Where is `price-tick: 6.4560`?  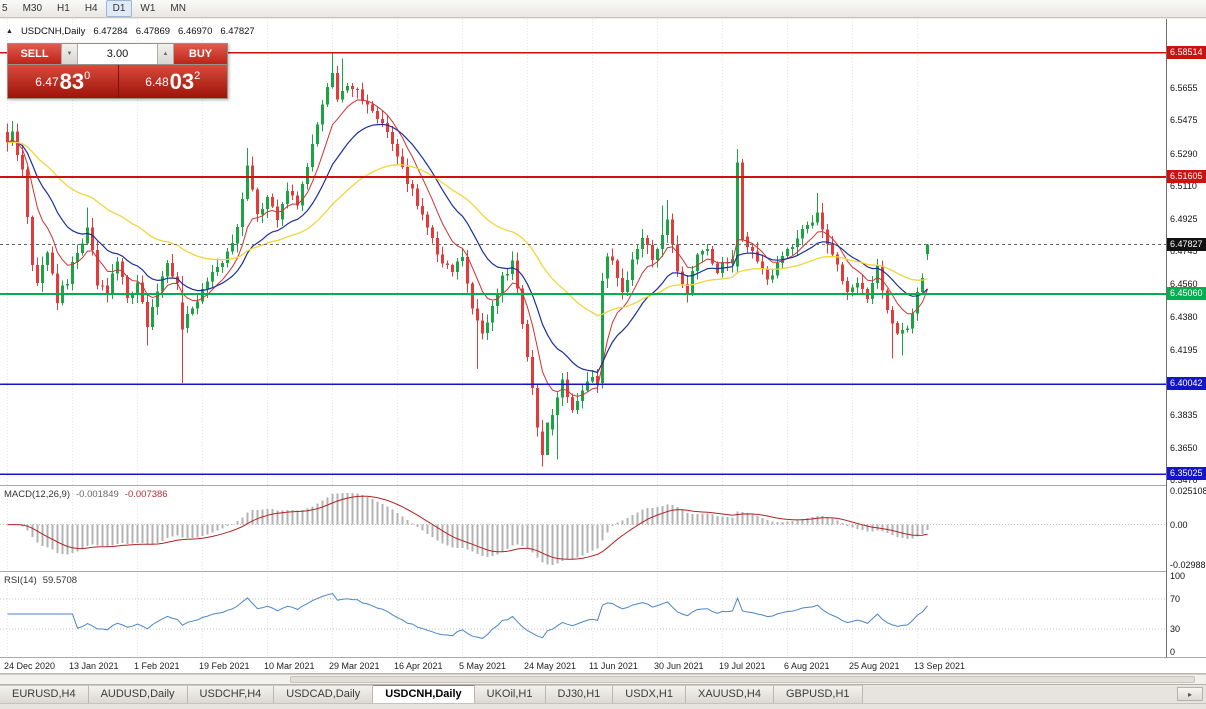 price-tick: 6.4560 is located at coordinates (1184, 284).